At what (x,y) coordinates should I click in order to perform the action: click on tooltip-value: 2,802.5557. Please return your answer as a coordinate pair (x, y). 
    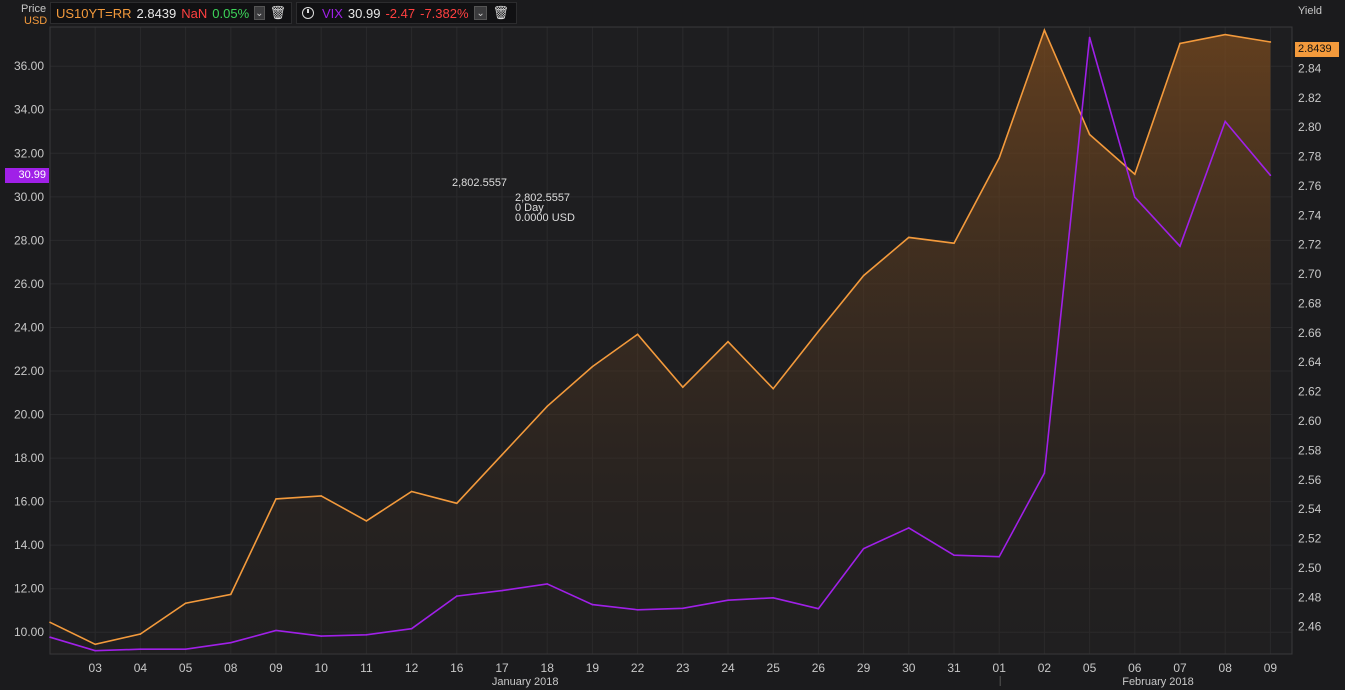
    Looking at the image, I should click on (543, 198).